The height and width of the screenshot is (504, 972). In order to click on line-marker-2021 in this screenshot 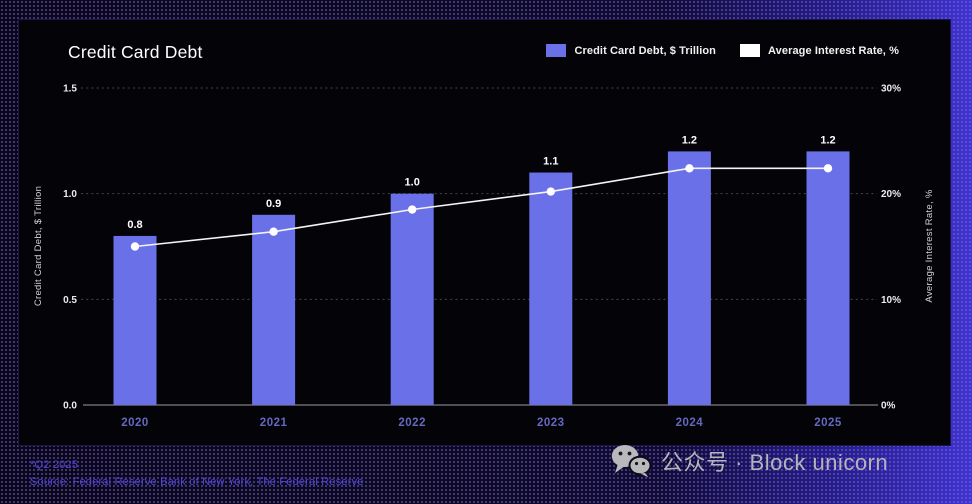, I will do `click(273, 231)`.